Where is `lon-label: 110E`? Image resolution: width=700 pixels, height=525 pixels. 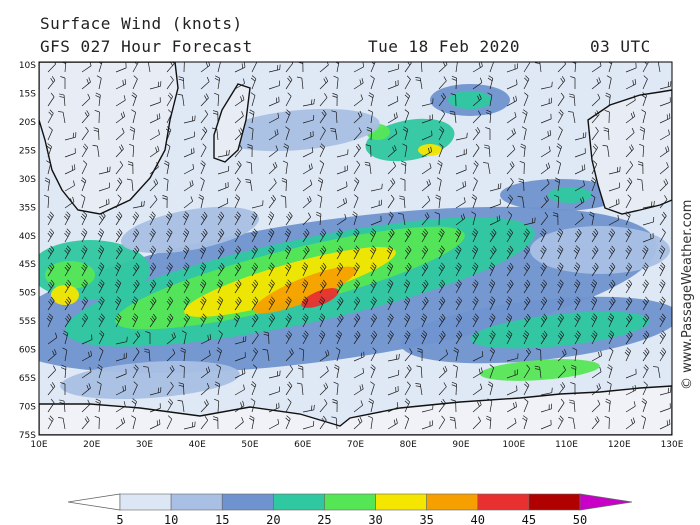 lon-label: 110E is located at coordinates (566, 445).